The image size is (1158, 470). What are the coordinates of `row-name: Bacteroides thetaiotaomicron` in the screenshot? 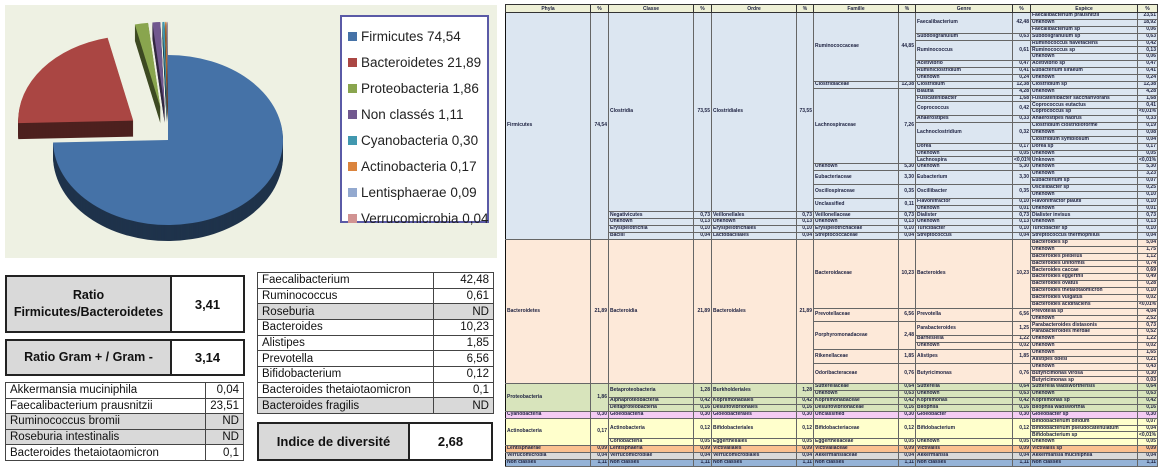 It's located at (105, 452).